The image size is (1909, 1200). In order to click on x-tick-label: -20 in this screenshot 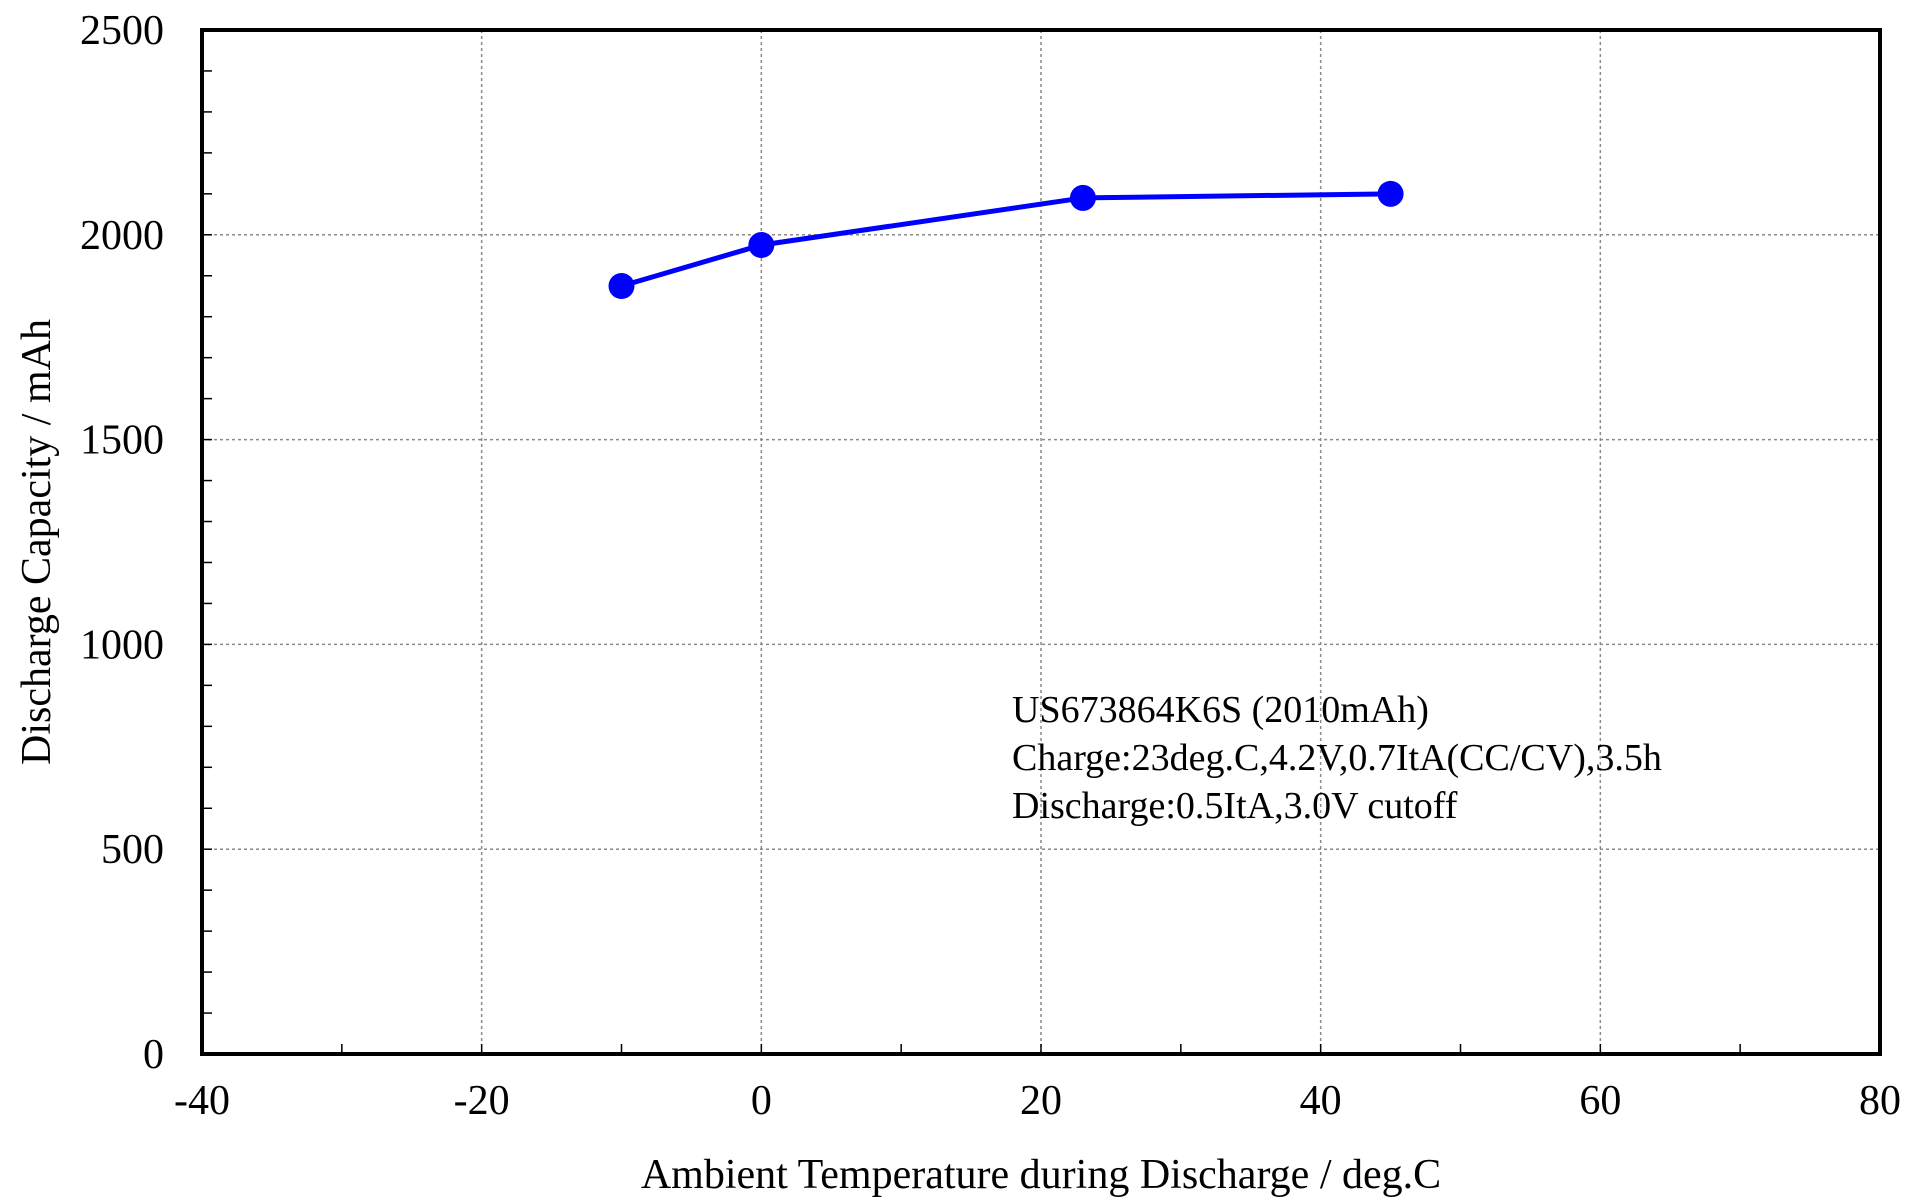, I will do `click(482, 1101)`.